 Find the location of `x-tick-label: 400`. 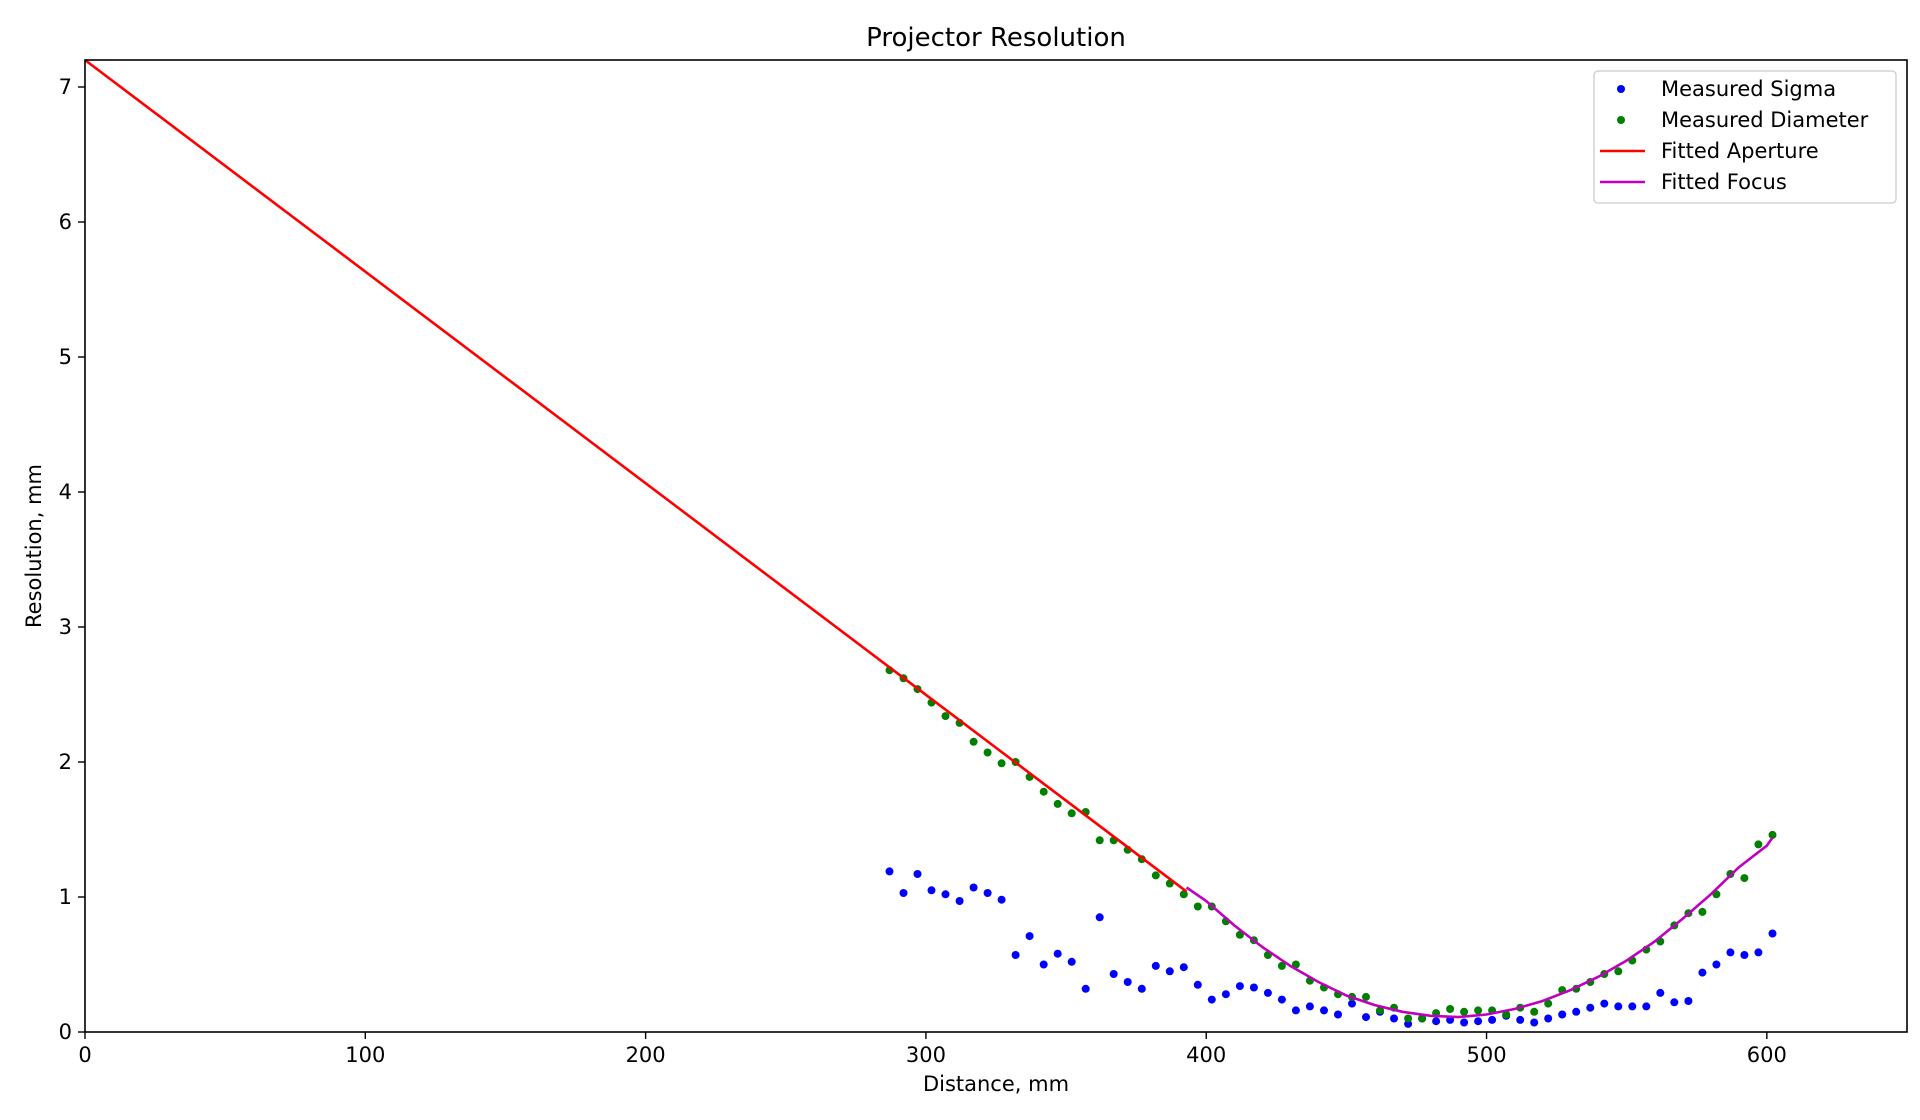

x-tick-label: 400 is located at coordinates (1206, 1055).